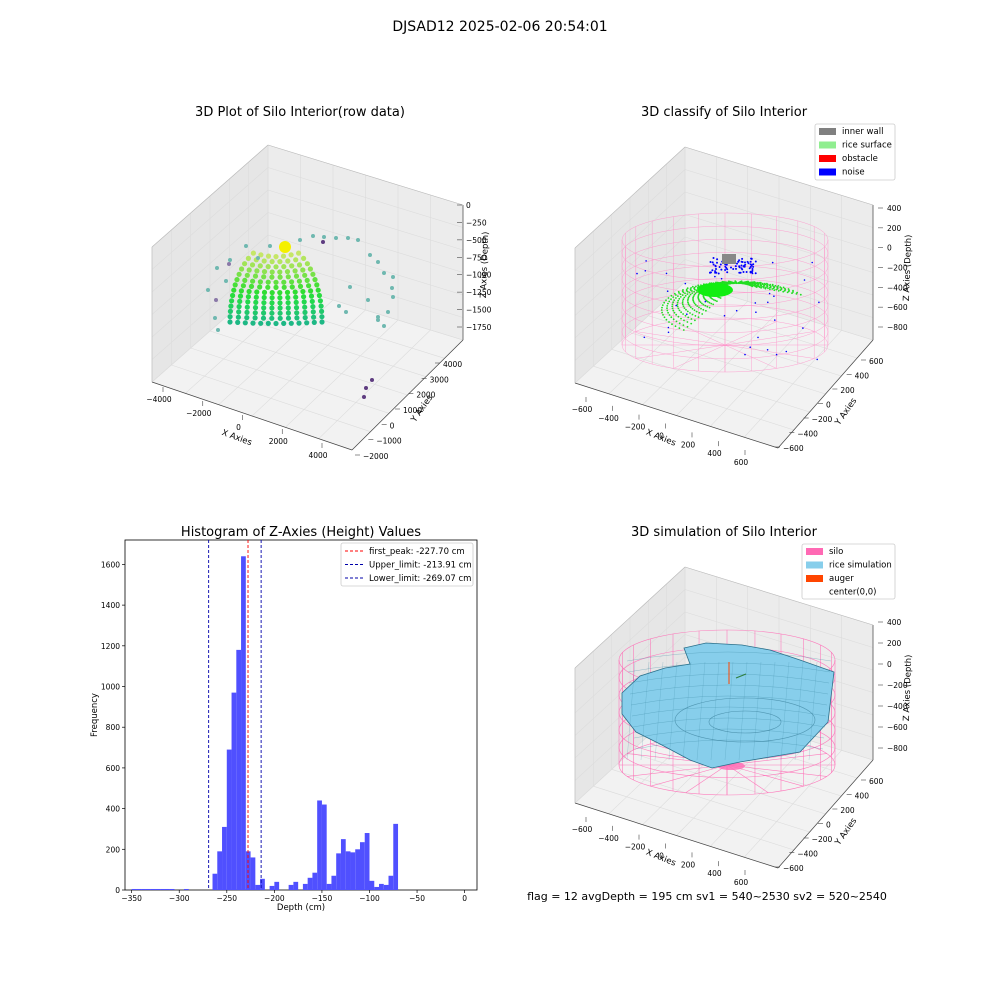 Image resolution: width=1000 pixels, height=1000 pixels. I want to click on grid-line, so click(779, 618).